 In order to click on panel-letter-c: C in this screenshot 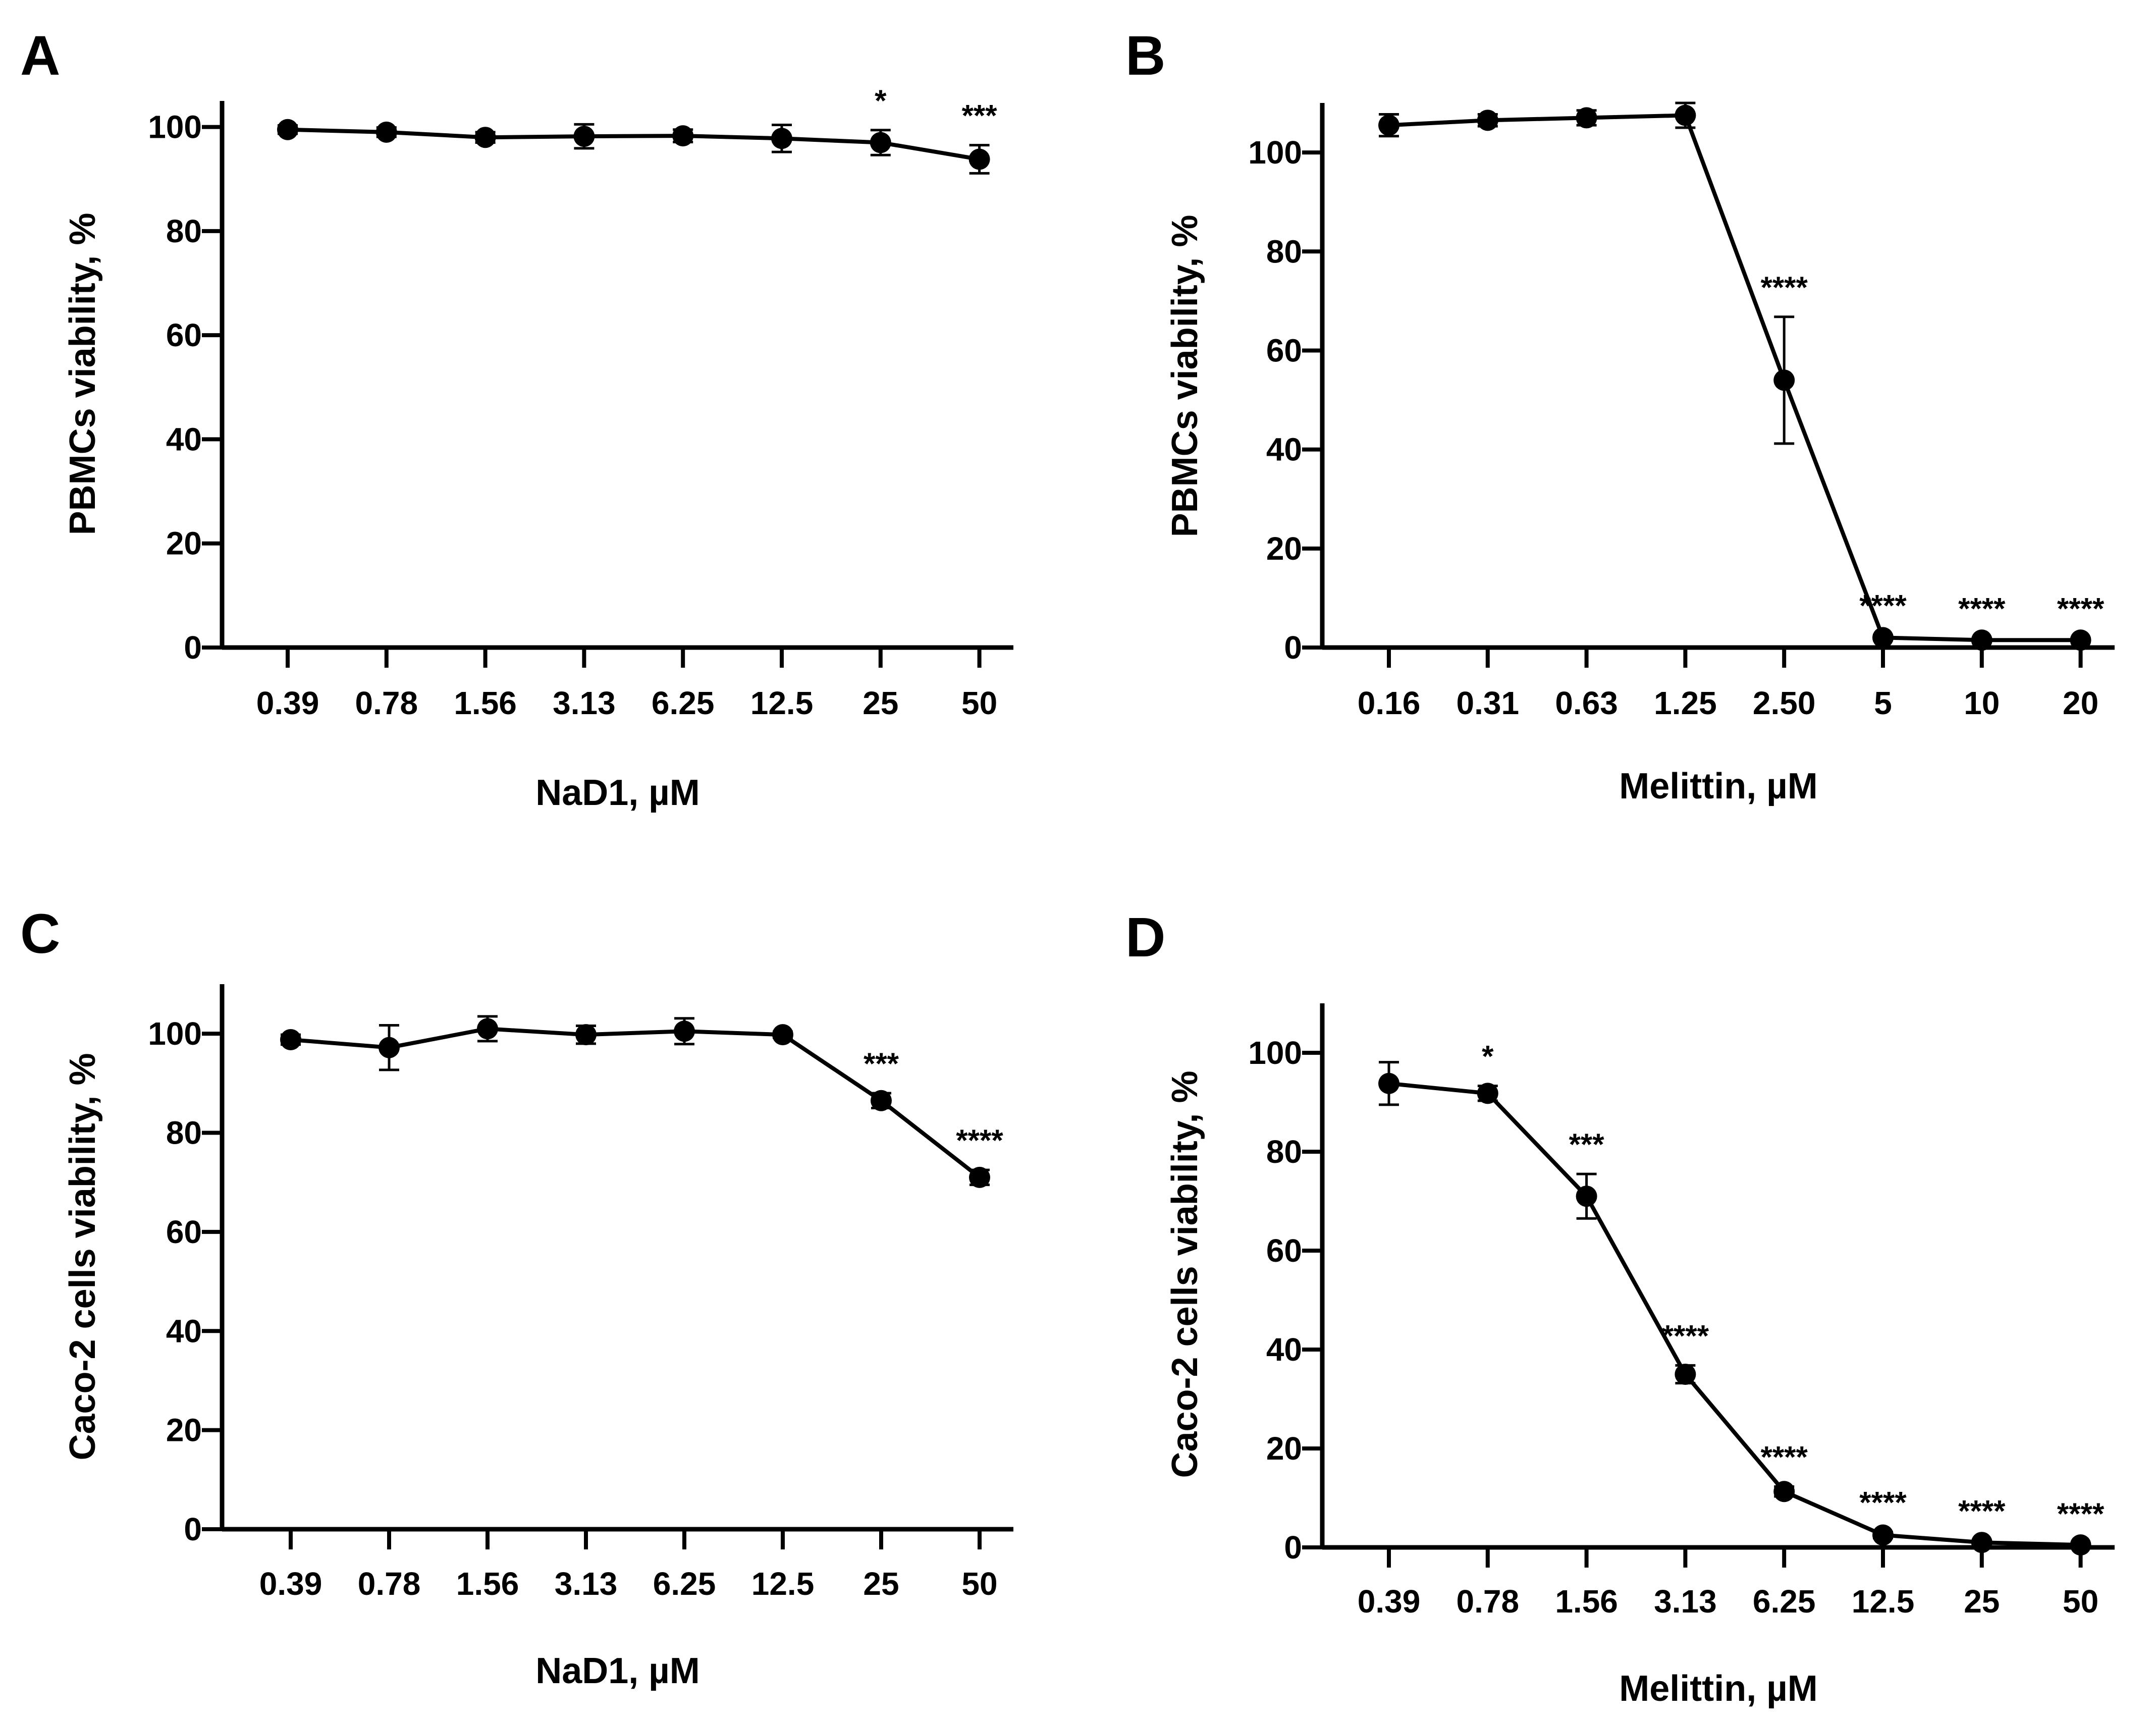, I will do `click(40, 934)`.